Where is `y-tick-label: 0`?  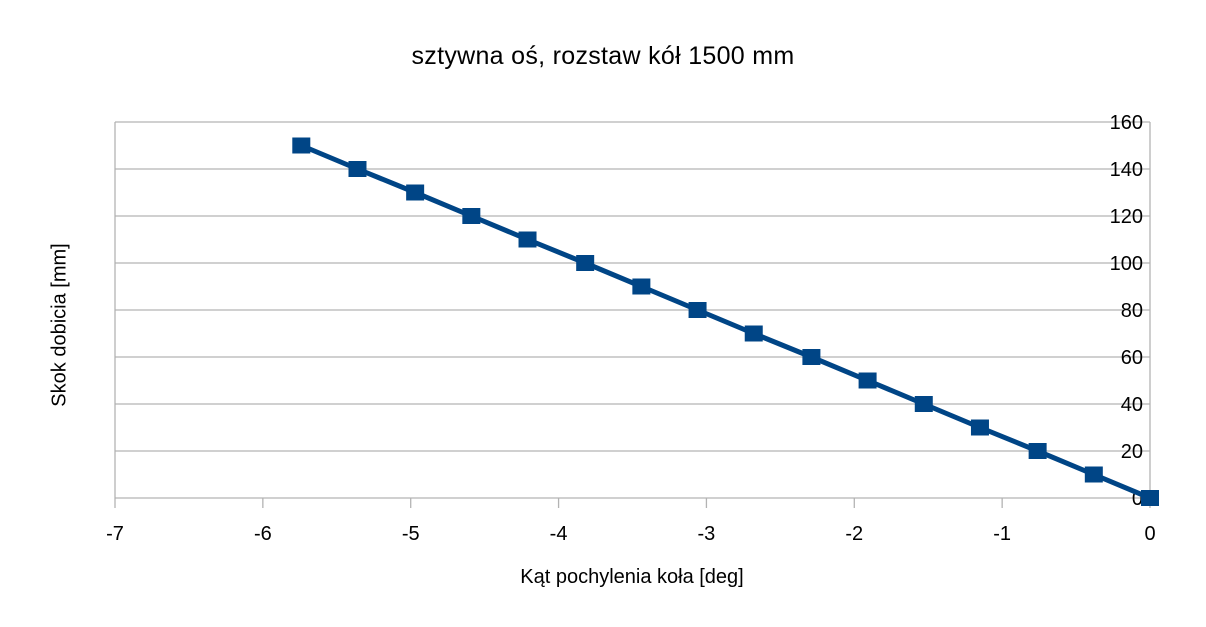 y-tick-label: 0 is located at coordinates (1137, 499).